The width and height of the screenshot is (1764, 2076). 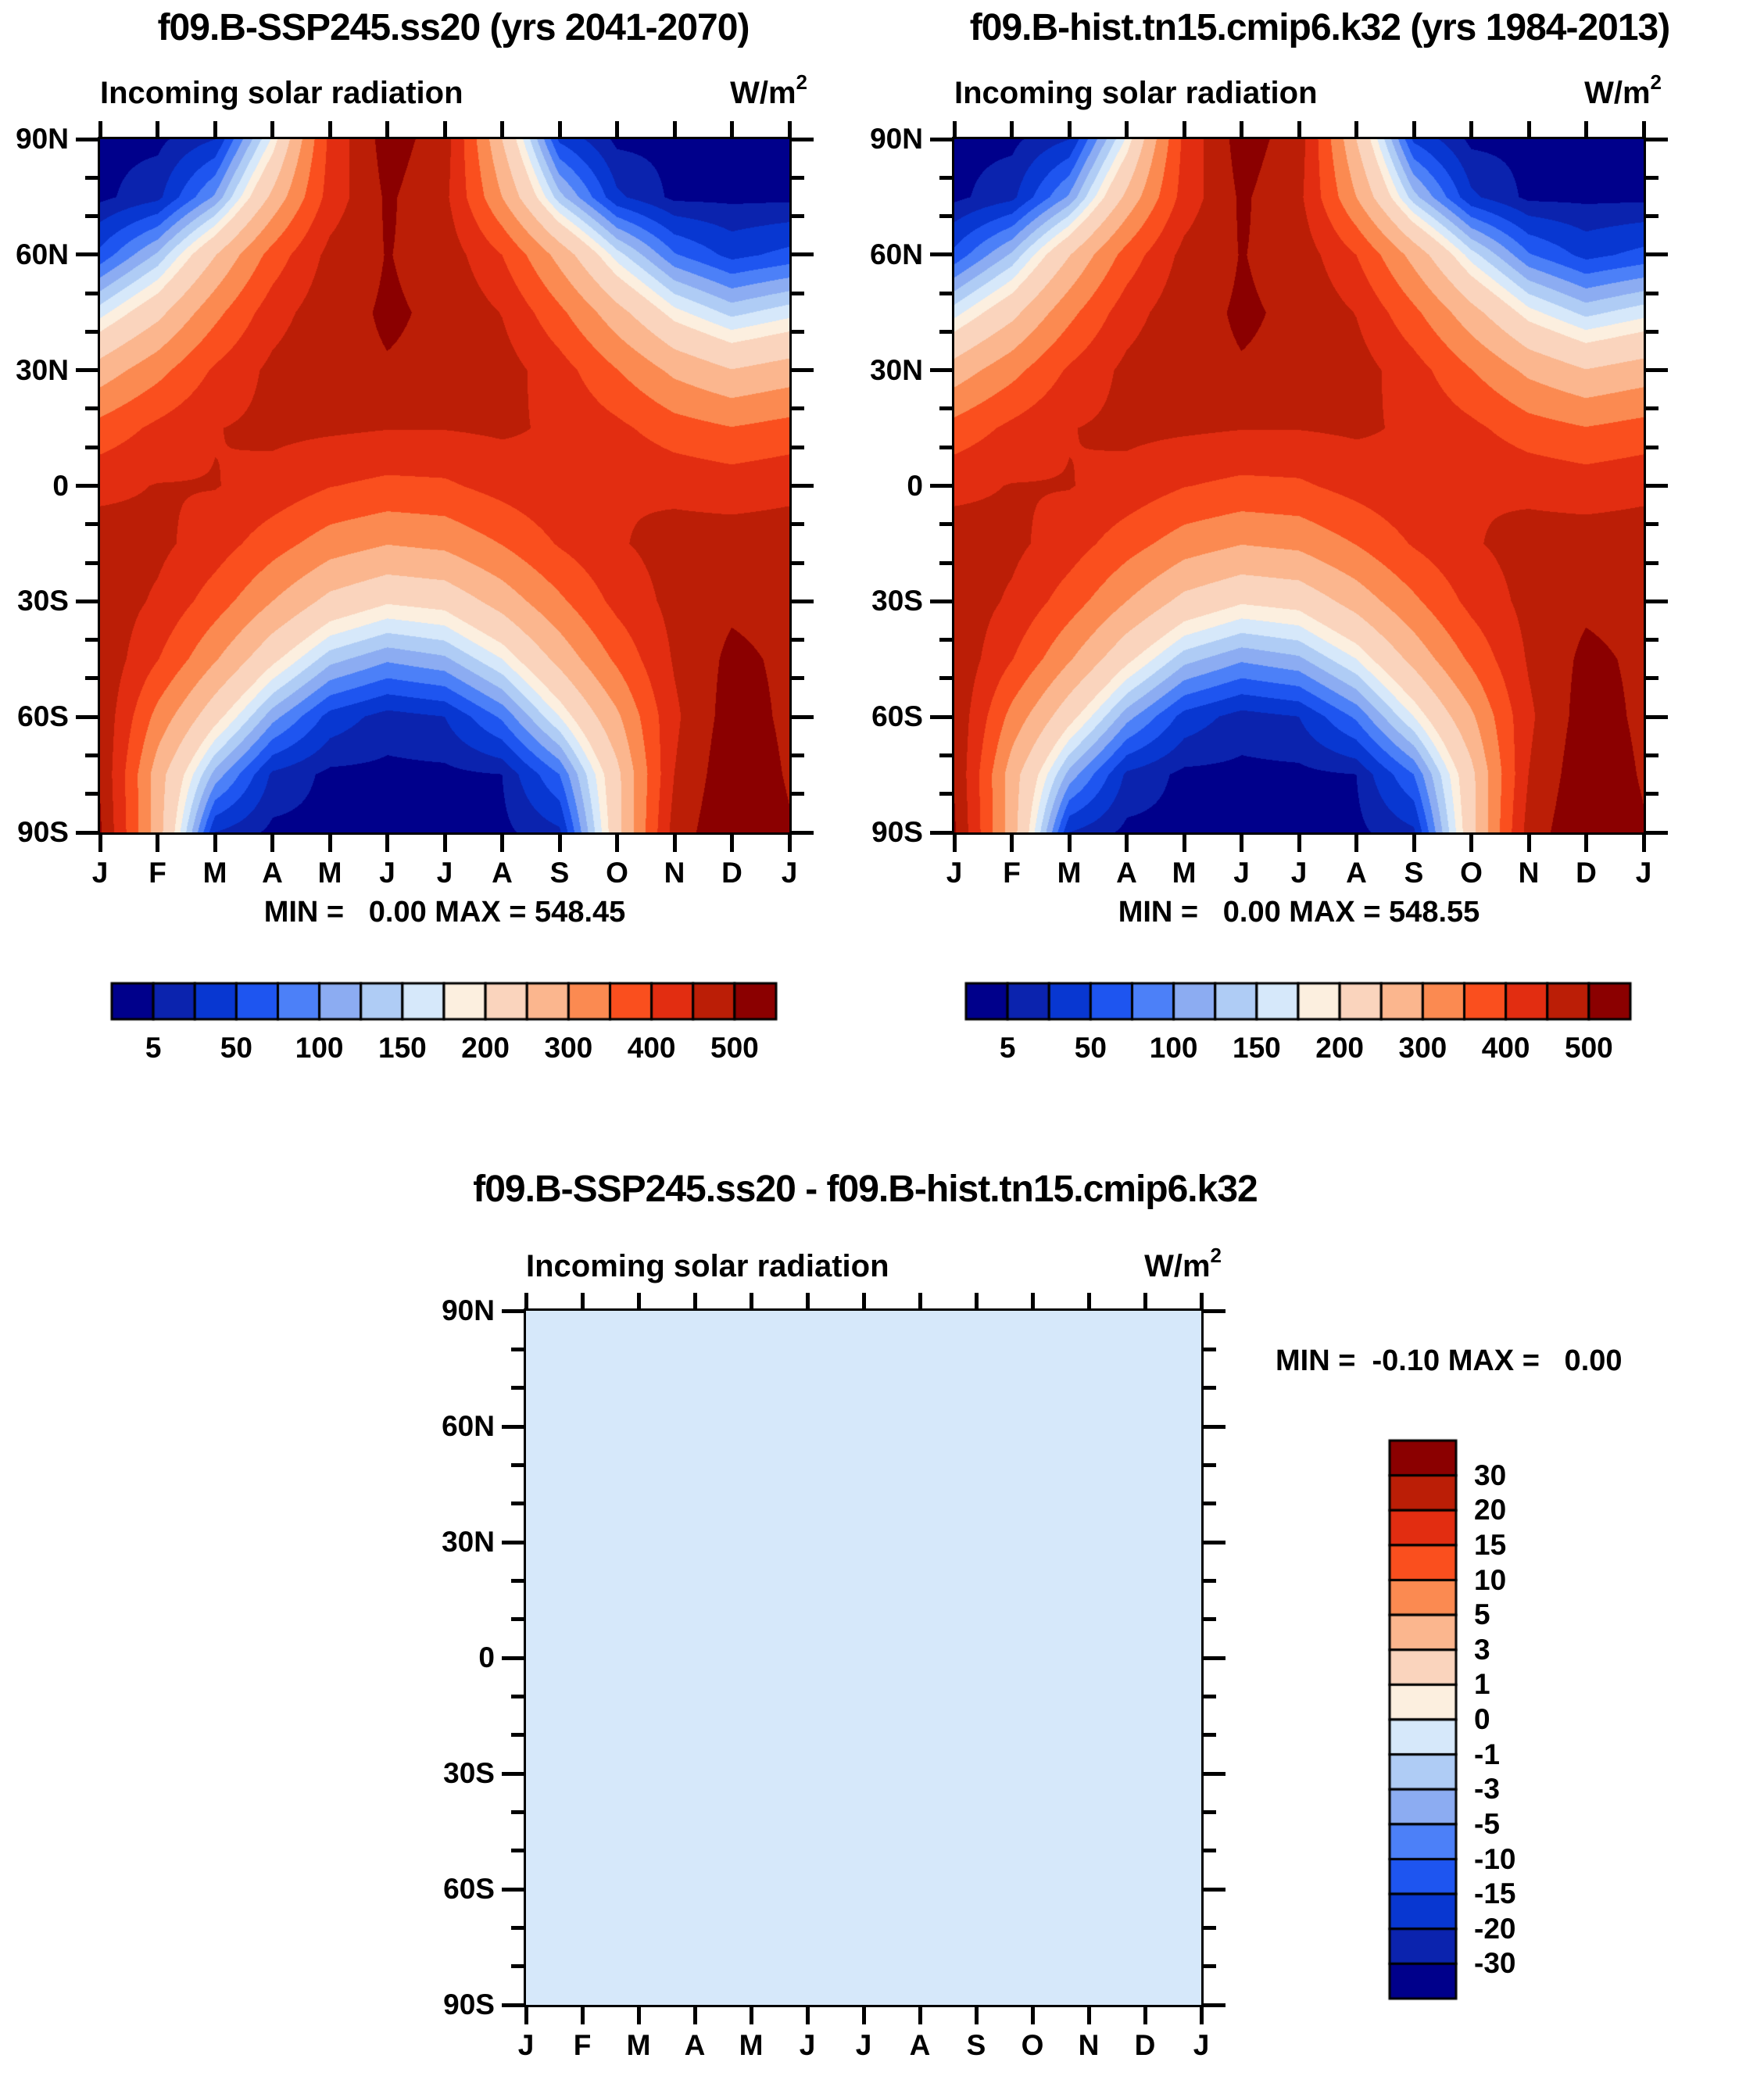 I want to click on diff-colorbar-tick-label: 20, so click(x=1490, y=1510).